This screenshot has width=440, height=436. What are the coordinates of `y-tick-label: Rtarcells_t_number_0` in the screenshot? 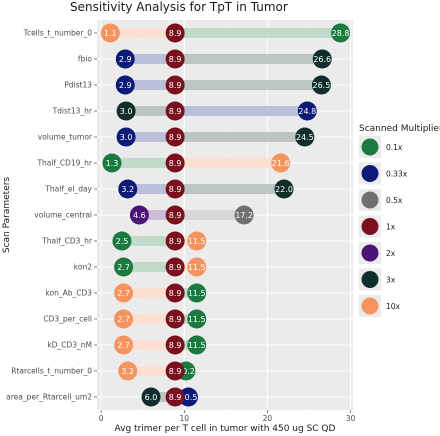 It's located at (51, 371).